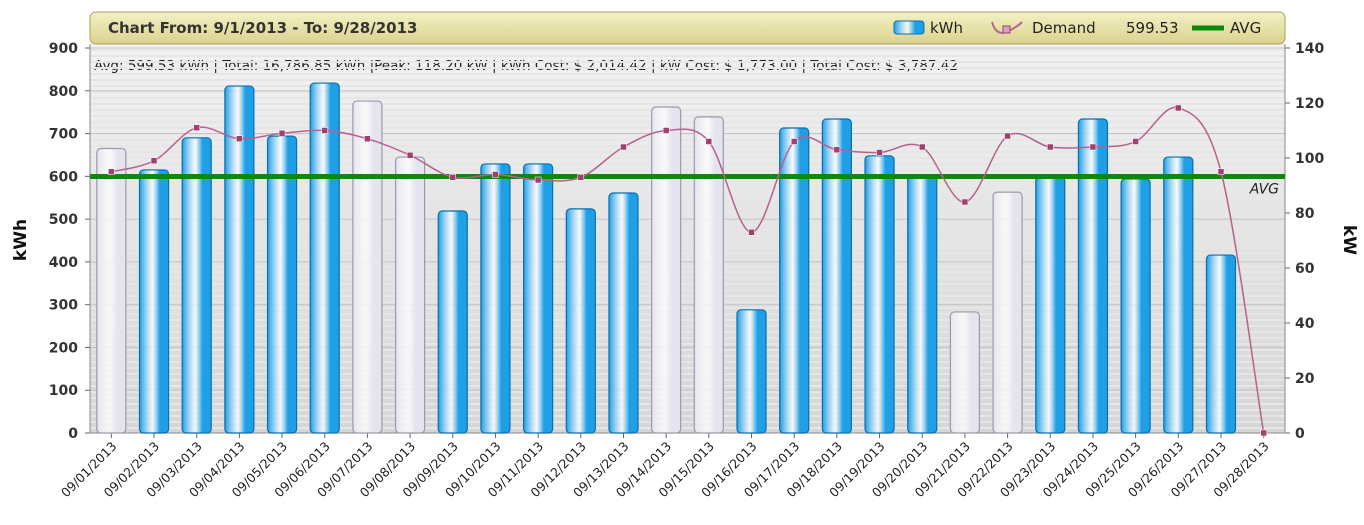  I want to click on y-tick-label: 200, so click(63, 348).